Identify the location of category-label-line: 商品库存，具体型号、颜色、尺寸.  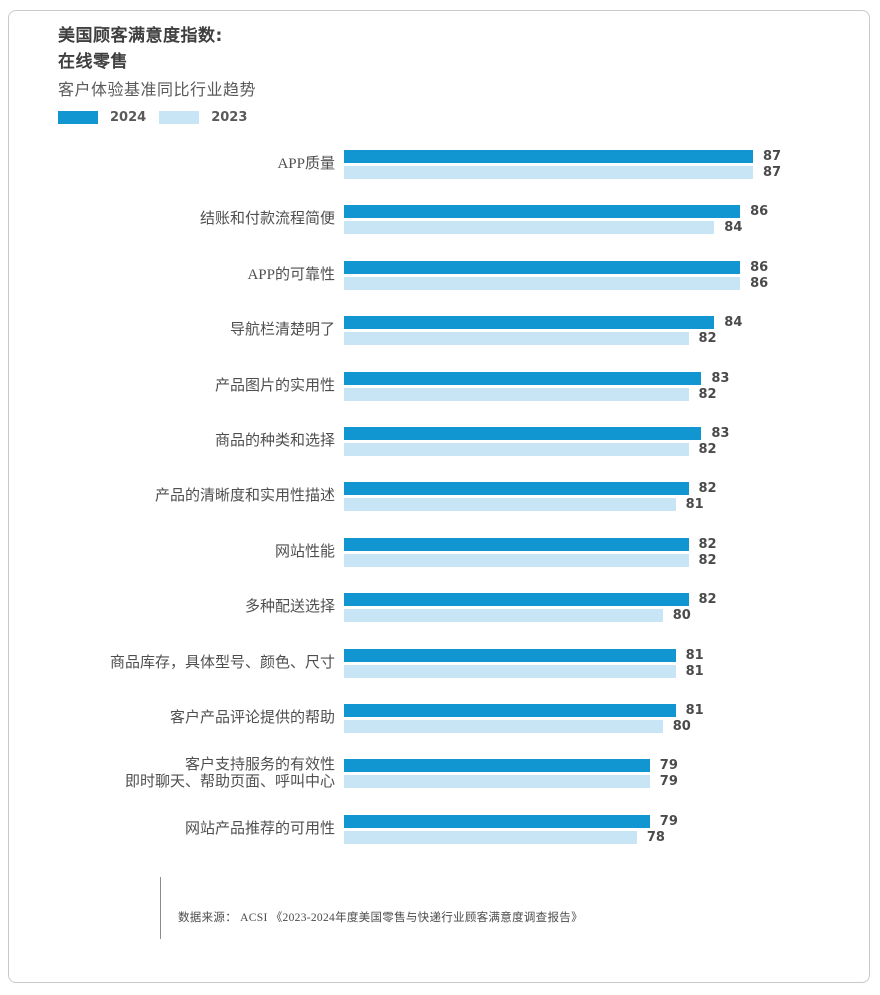
(222, 662).